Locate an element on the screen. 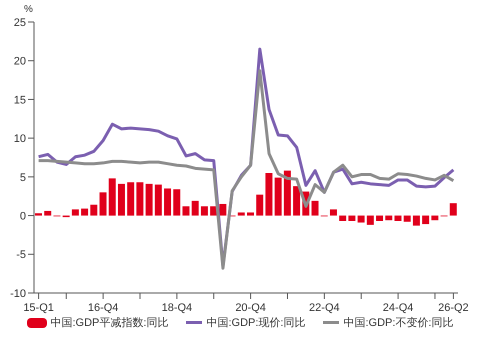  x-tick-label: 22-Q4 is located at coordinates (324, 308).